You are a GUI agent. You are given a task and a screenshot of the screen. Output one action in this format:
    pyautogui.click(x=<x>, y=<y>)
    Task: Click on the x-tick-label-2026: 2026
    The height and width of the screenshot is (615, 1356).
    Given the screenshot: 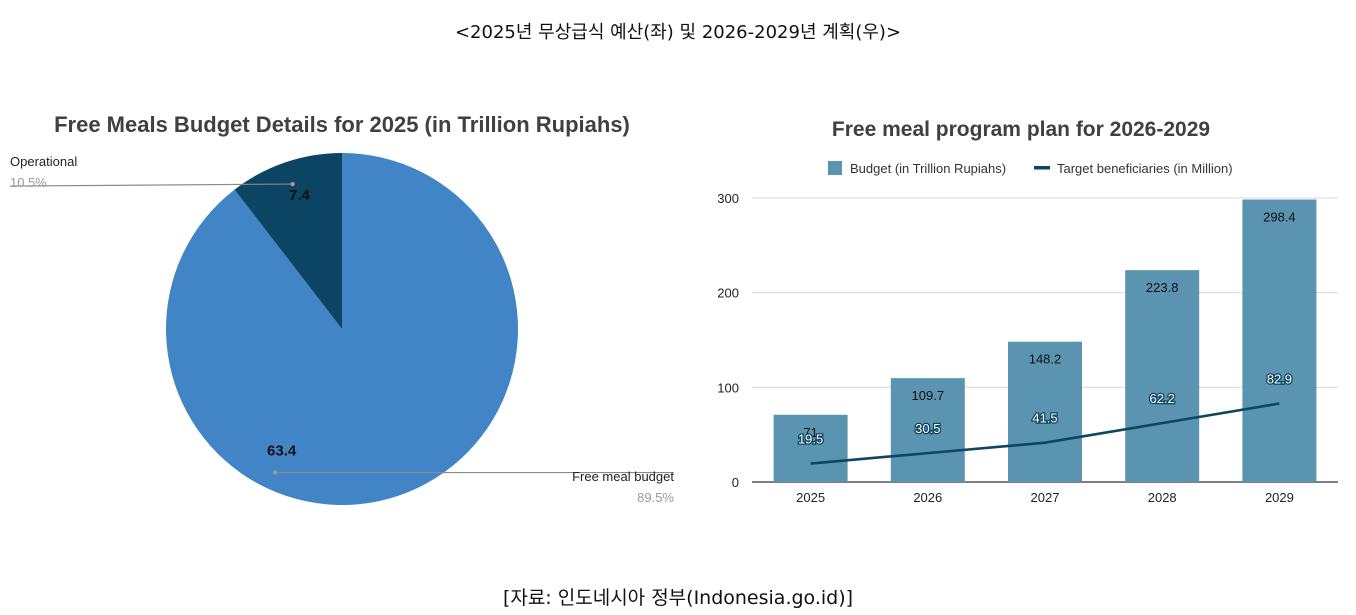 What is the action you would take?
    pyautogui.click(x=927, y=497)
    